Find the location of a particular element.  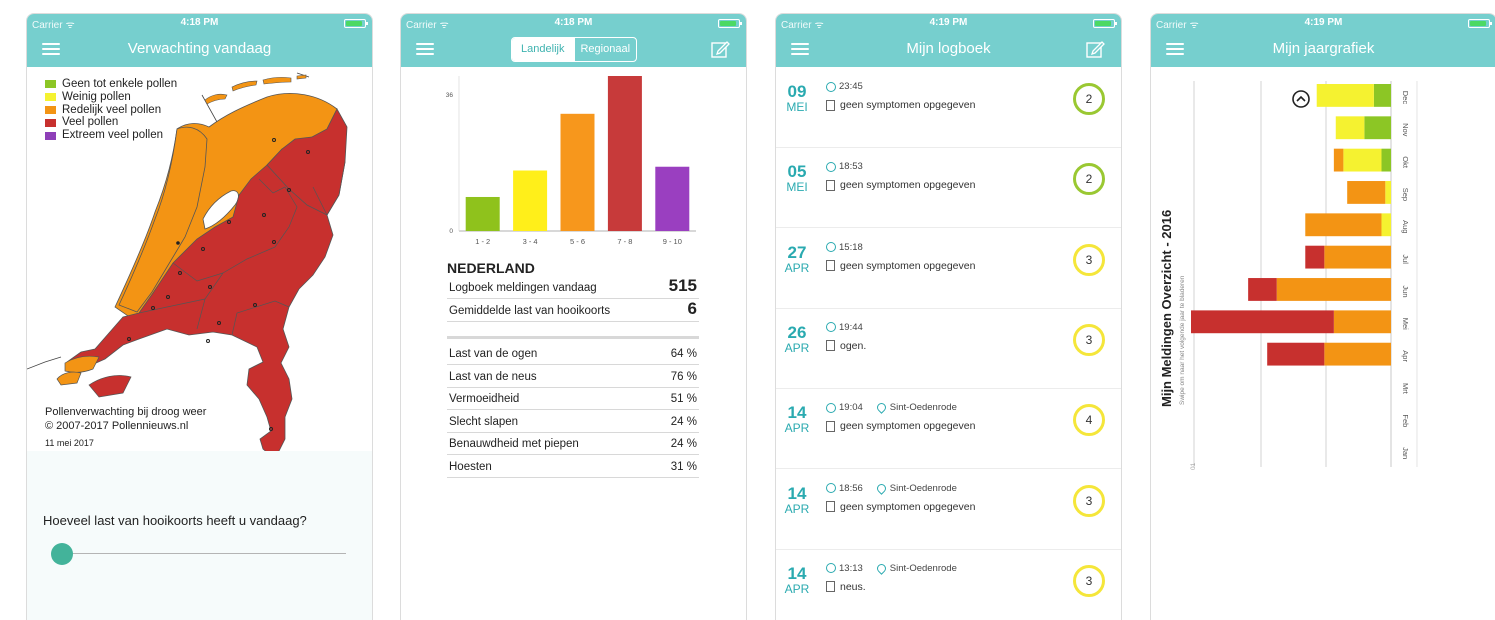

entry-month: MEI is located at coordinates (797, 187).